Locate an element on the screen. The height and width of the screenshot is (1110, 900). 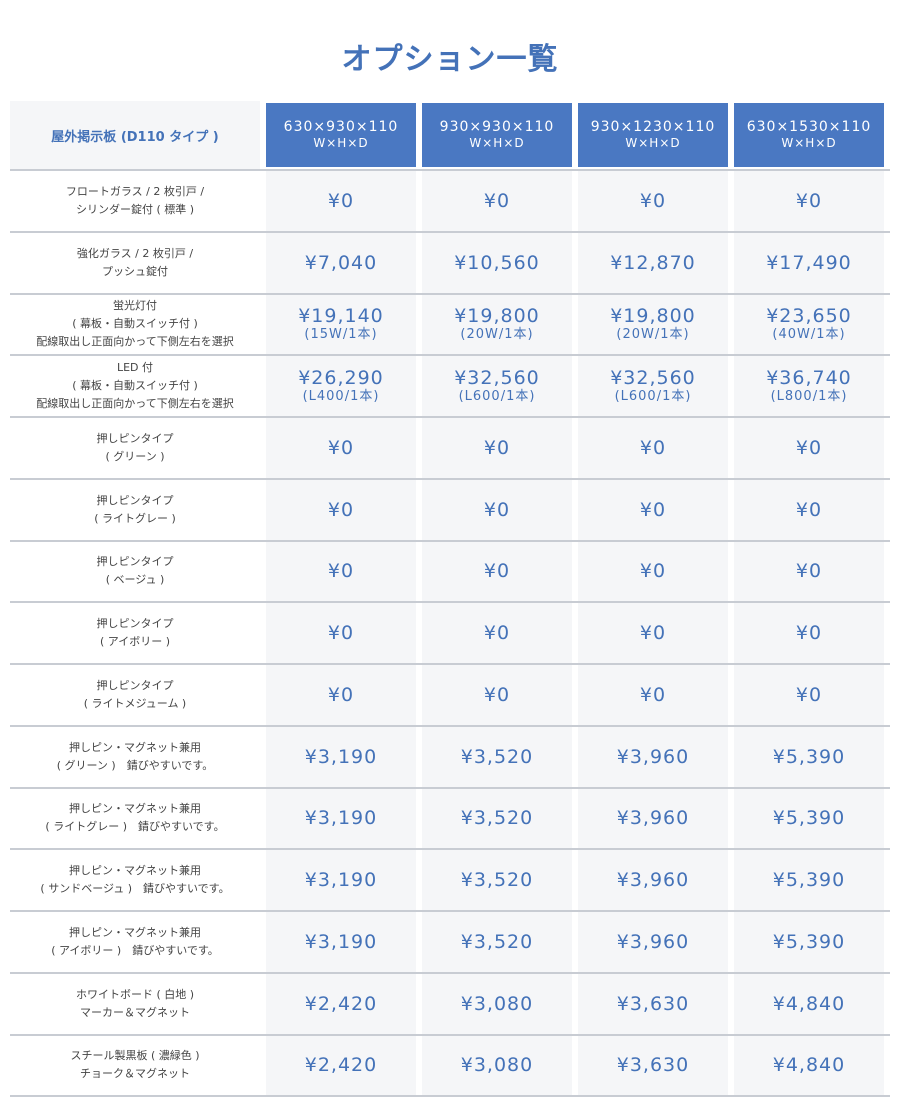
price-cell: ¥26,290 (L400/1本) is located at coordinates (341, 386).